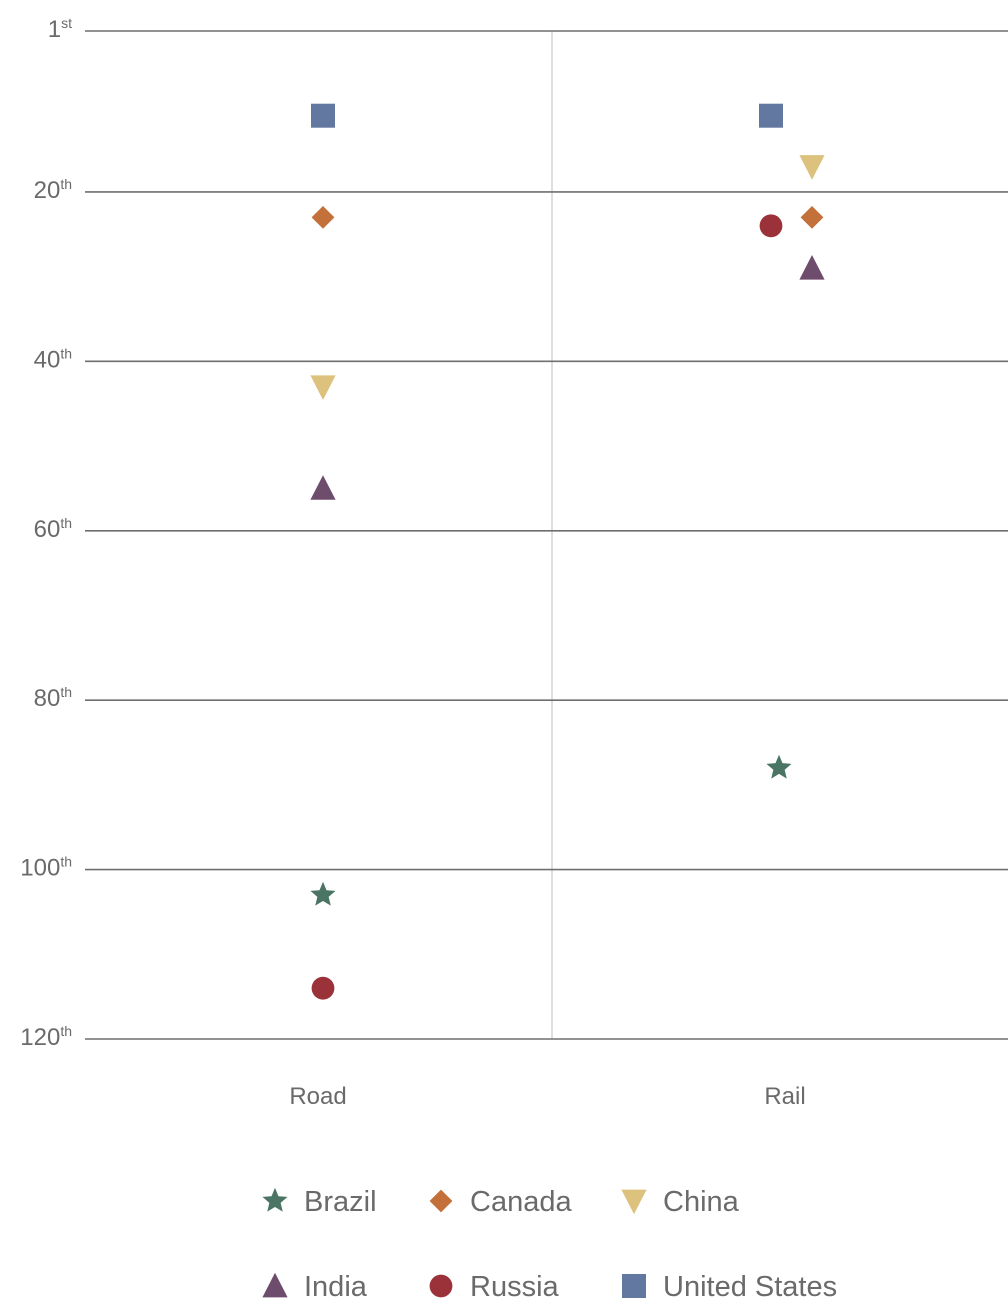 Image resolution: width=1008 pixels, height=1300 pixels. What do you see at coordinates (521, 1202) in the screenshot?
I see `legend-label: Canada` at bounding box center [521, 1202].